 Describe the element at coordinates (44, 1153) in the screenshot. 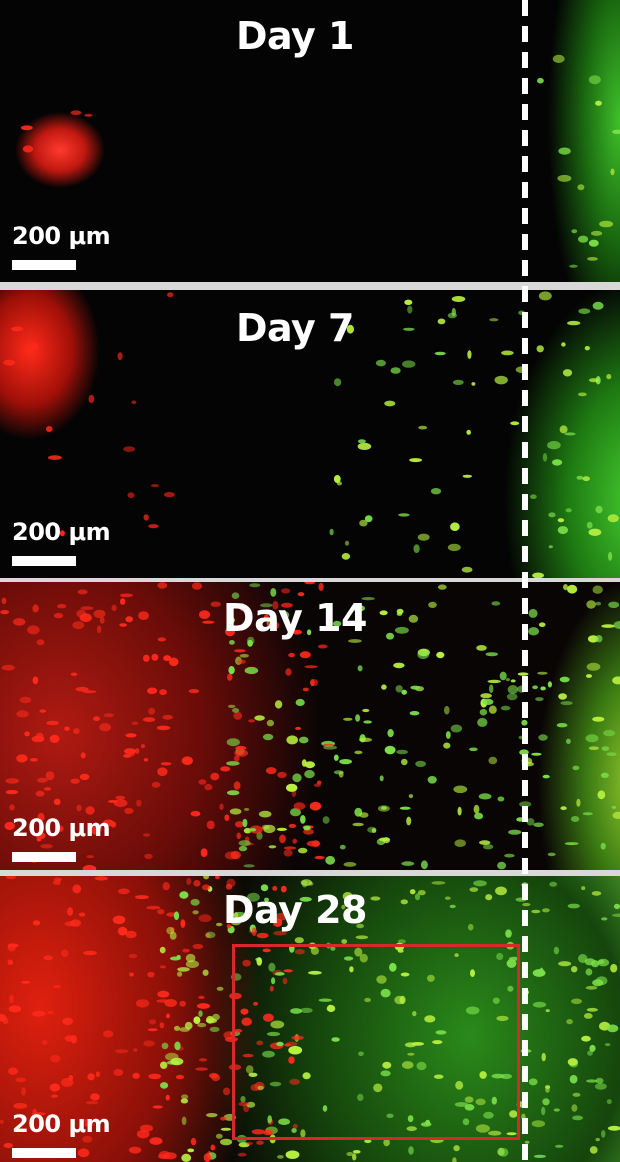

I see `scale-bar` at that location.